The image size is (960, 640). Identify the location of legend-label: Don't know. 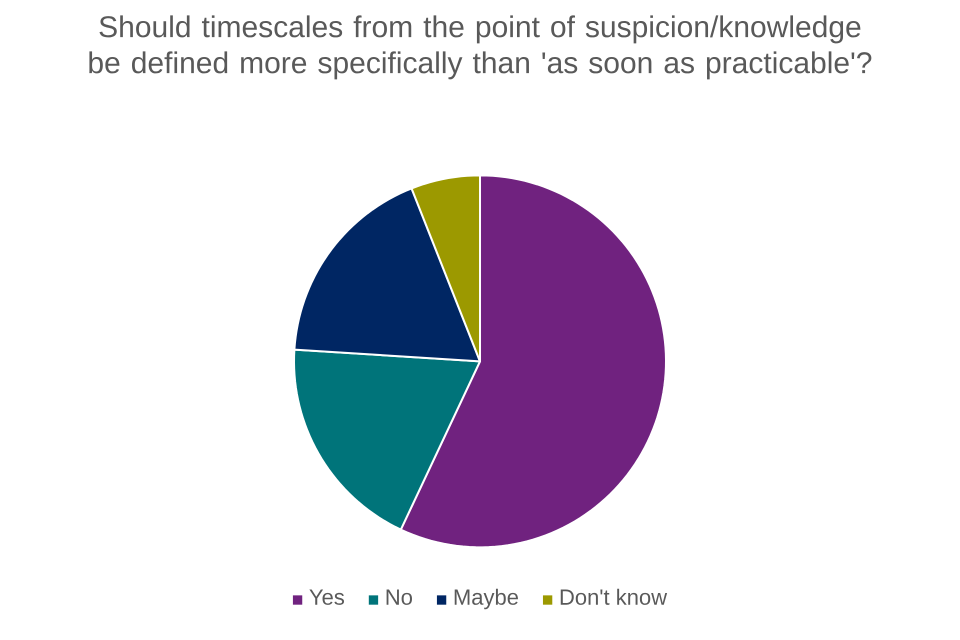
(614, 596).